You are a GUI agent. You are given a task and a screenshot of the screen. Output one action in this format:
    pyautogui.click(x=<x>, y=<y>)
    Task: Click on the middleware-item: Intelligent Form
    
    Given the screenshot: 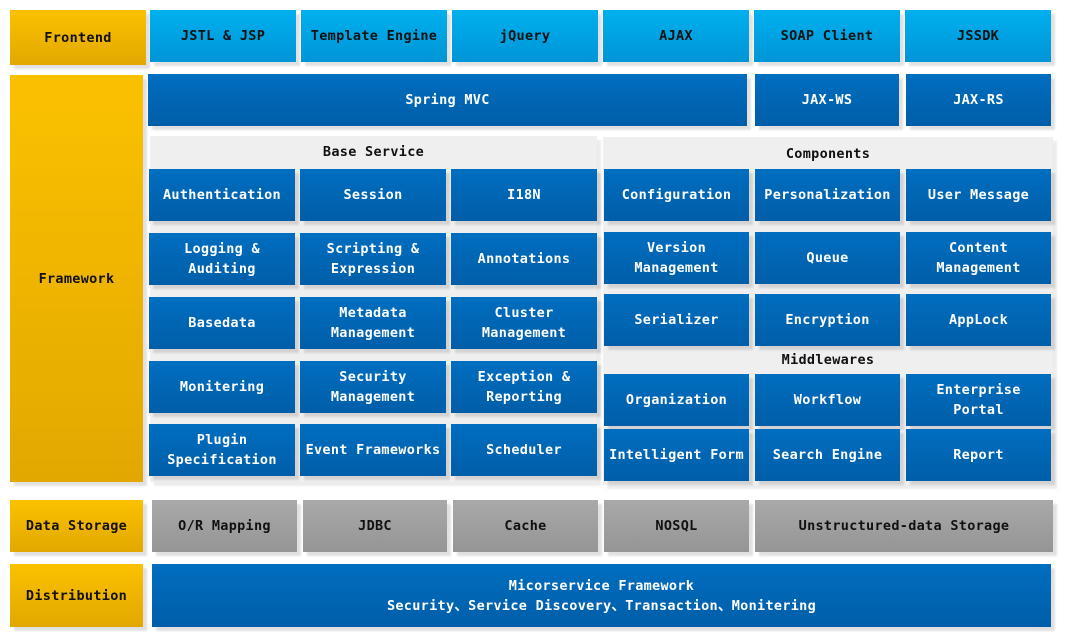 What is the action you would take?
    pyautogui.click(x=676, y=455)
    